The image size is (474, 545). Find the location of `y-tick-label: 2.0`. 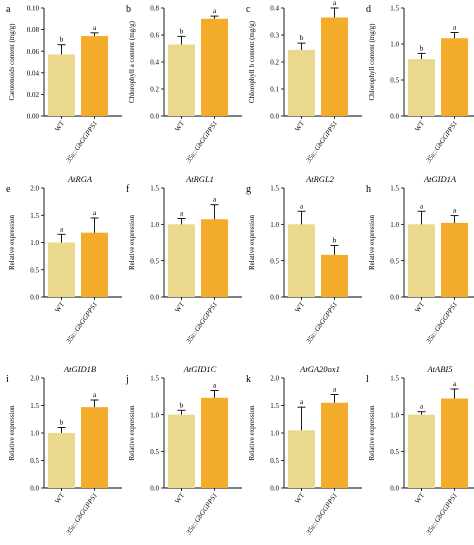

y-tick-label: 2.0 is located at coordinates (274, 379).